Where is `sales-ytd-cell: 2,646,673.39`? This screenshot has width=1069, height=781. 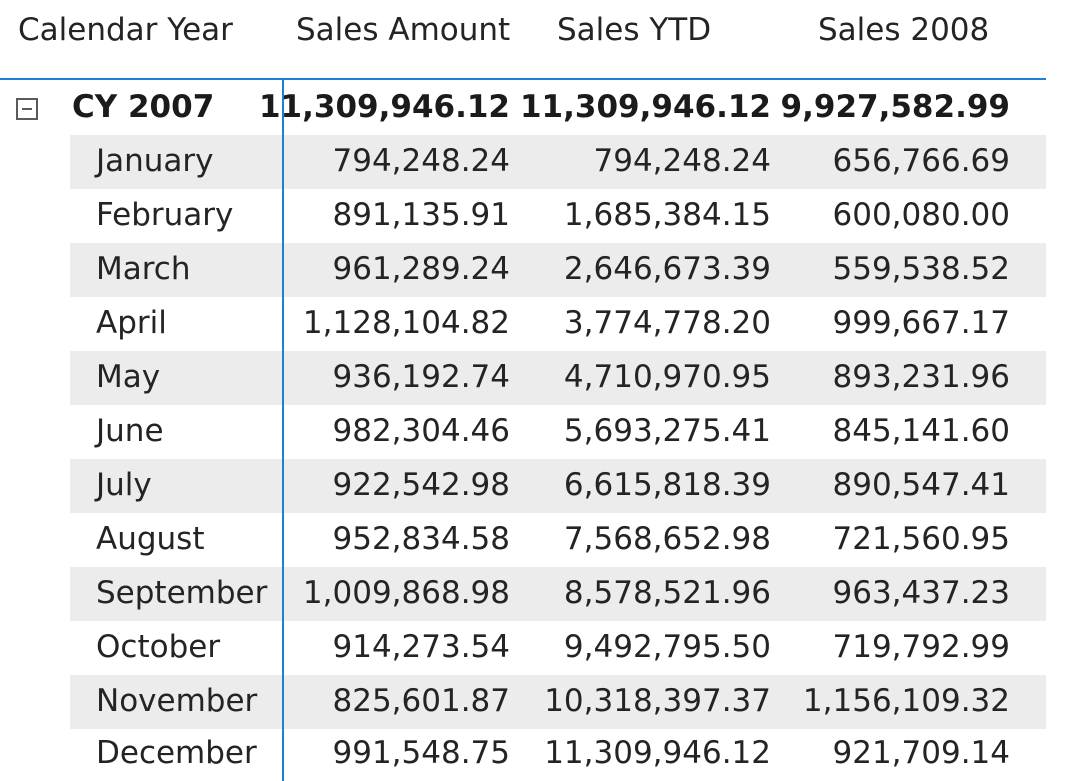 sales-ytd-cell: 2,646,673.39 is located at coordinates (667, 269).